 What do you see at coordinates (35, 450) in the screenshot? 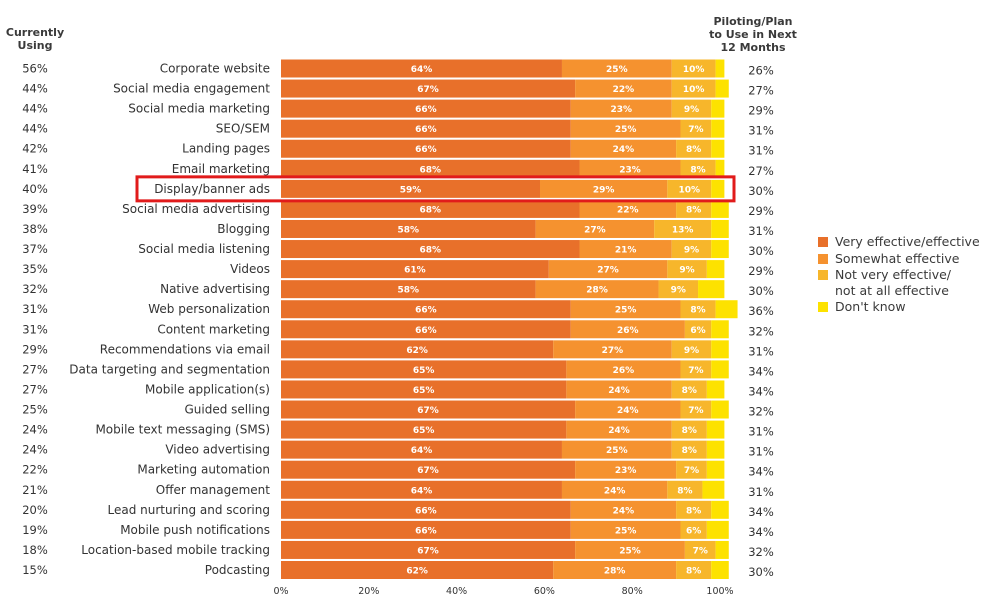
I see `currently-using-value: 24%` at bounding box center [35, 450].